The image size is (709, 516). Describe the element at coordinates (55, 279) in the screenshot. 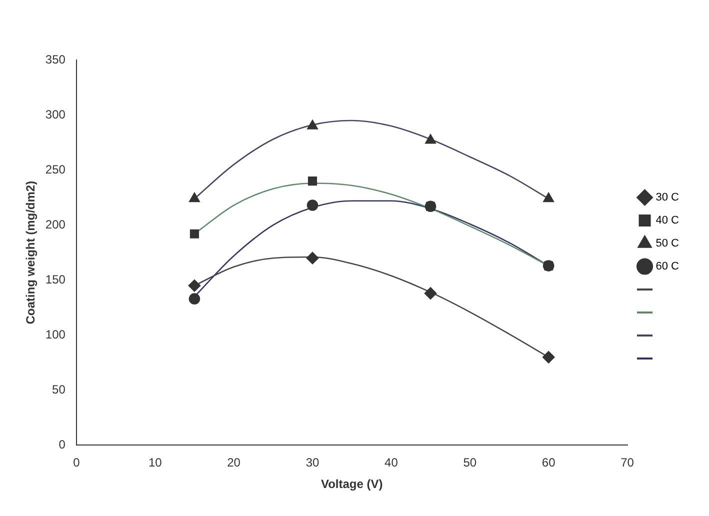

I see `y-tick-label: 150` at that location.